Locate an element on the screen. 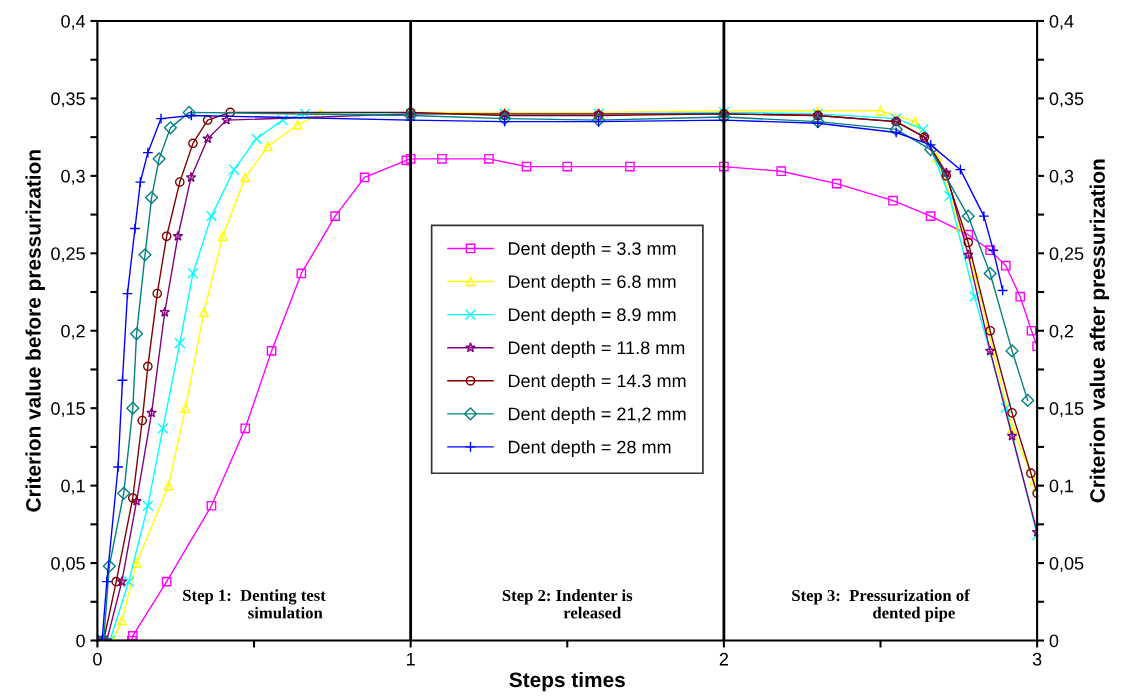 The height and width of the screenshot is (700, 1146). y-tick-label: 0,2 is located at coordinates (73, 332).